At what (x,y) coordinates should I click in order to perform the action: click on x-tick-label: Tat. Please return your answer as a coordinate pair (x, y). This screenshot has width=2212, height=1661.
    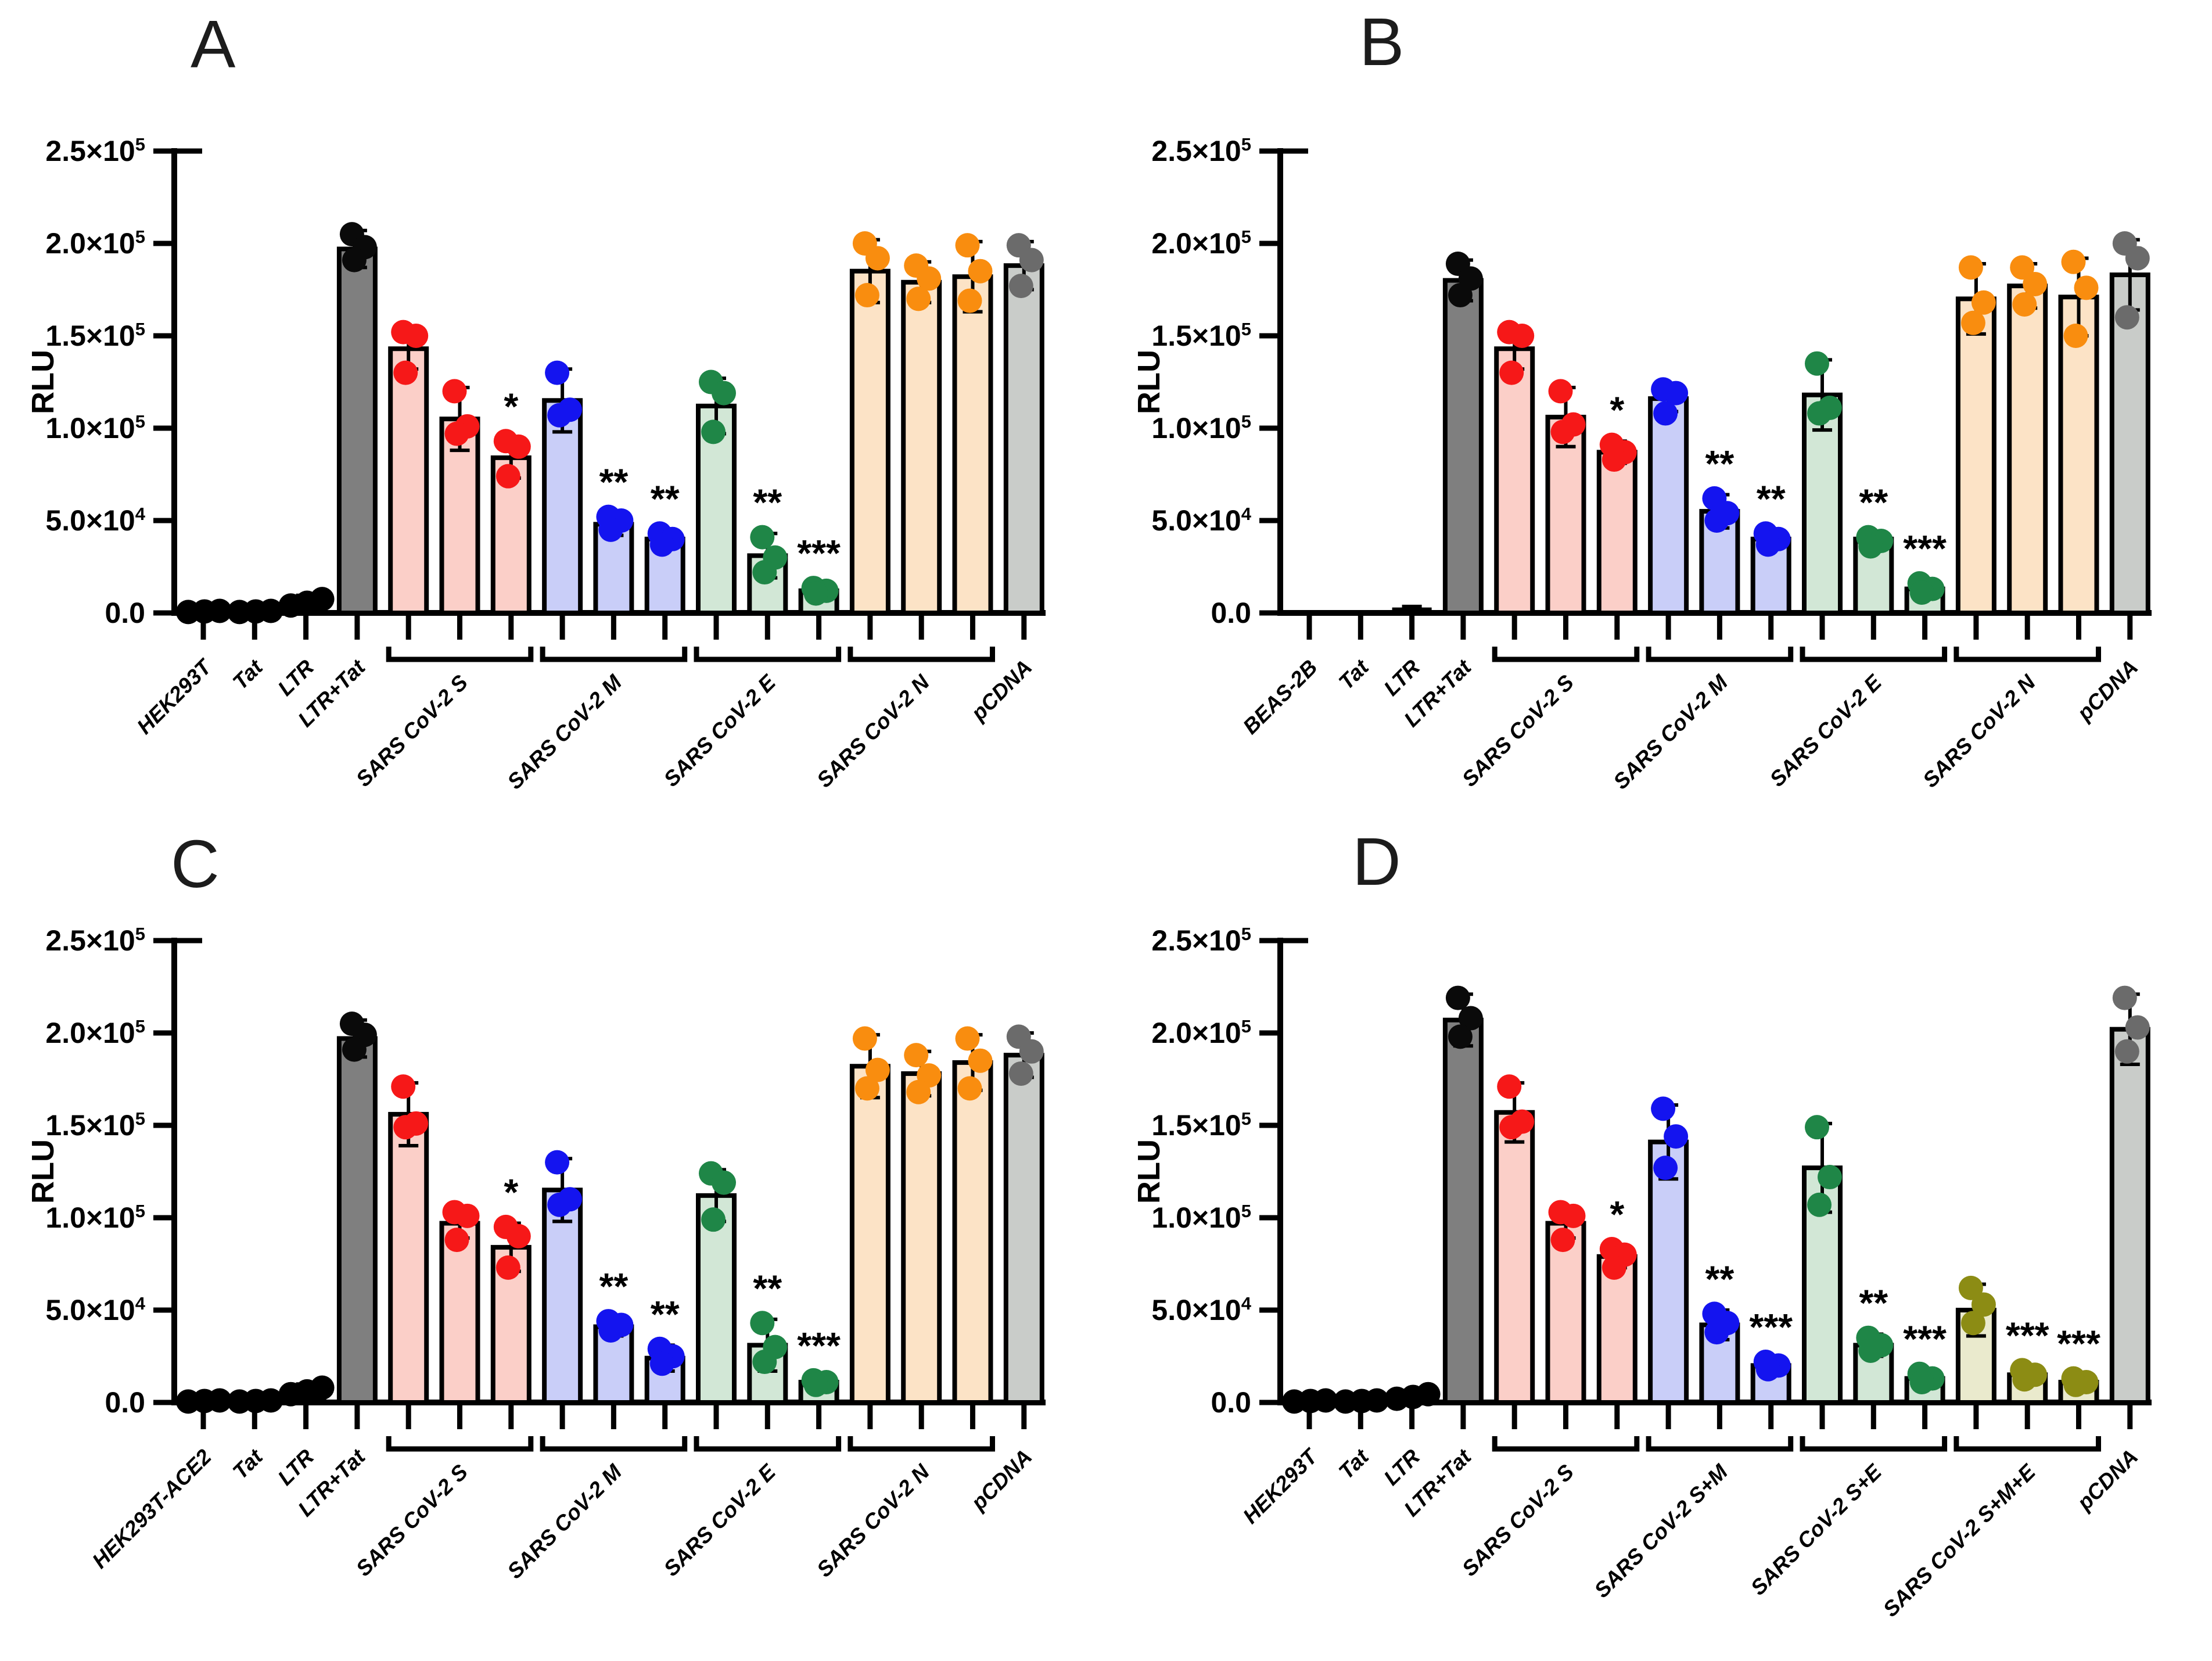
    Looking at the image, I should click on (248, 1463).